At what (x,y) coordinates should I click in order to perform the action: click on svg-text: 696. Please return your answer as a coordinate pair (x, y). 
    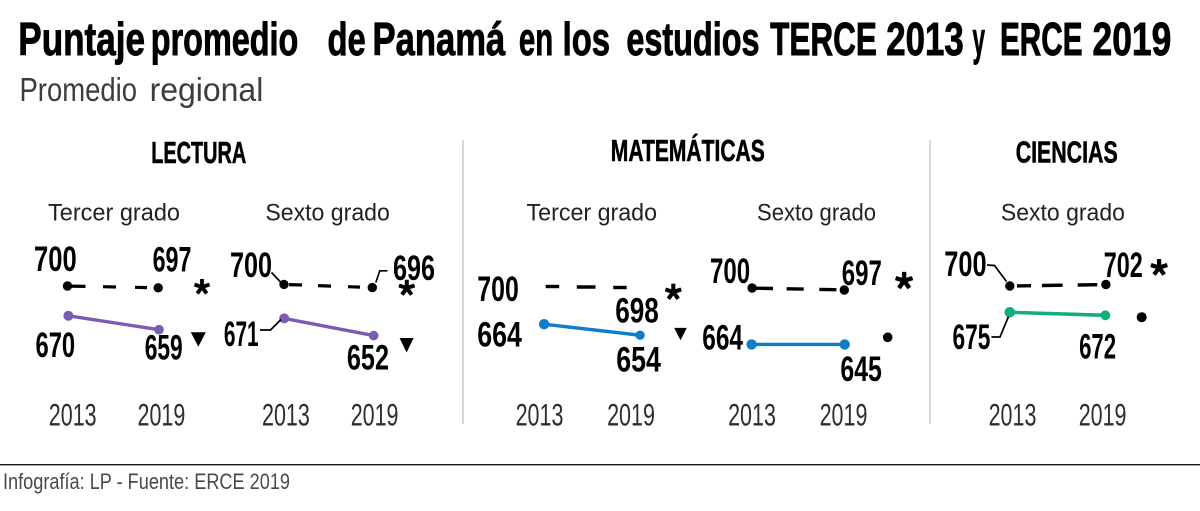
    Looking at the image, I should click on (414, 268).